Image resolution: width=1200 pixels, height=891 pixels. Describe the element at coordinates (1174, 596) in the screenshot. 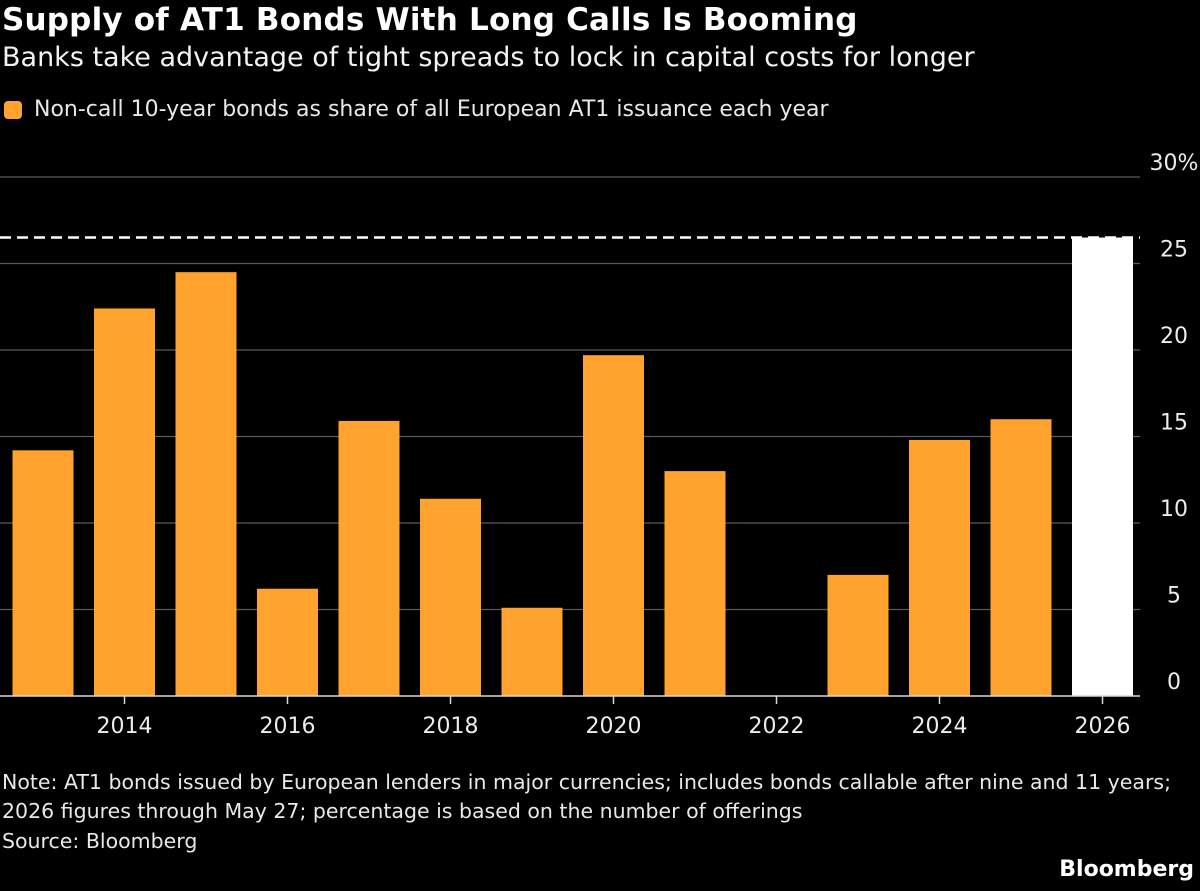

I see `y-tick-label-5: 5` at that location.